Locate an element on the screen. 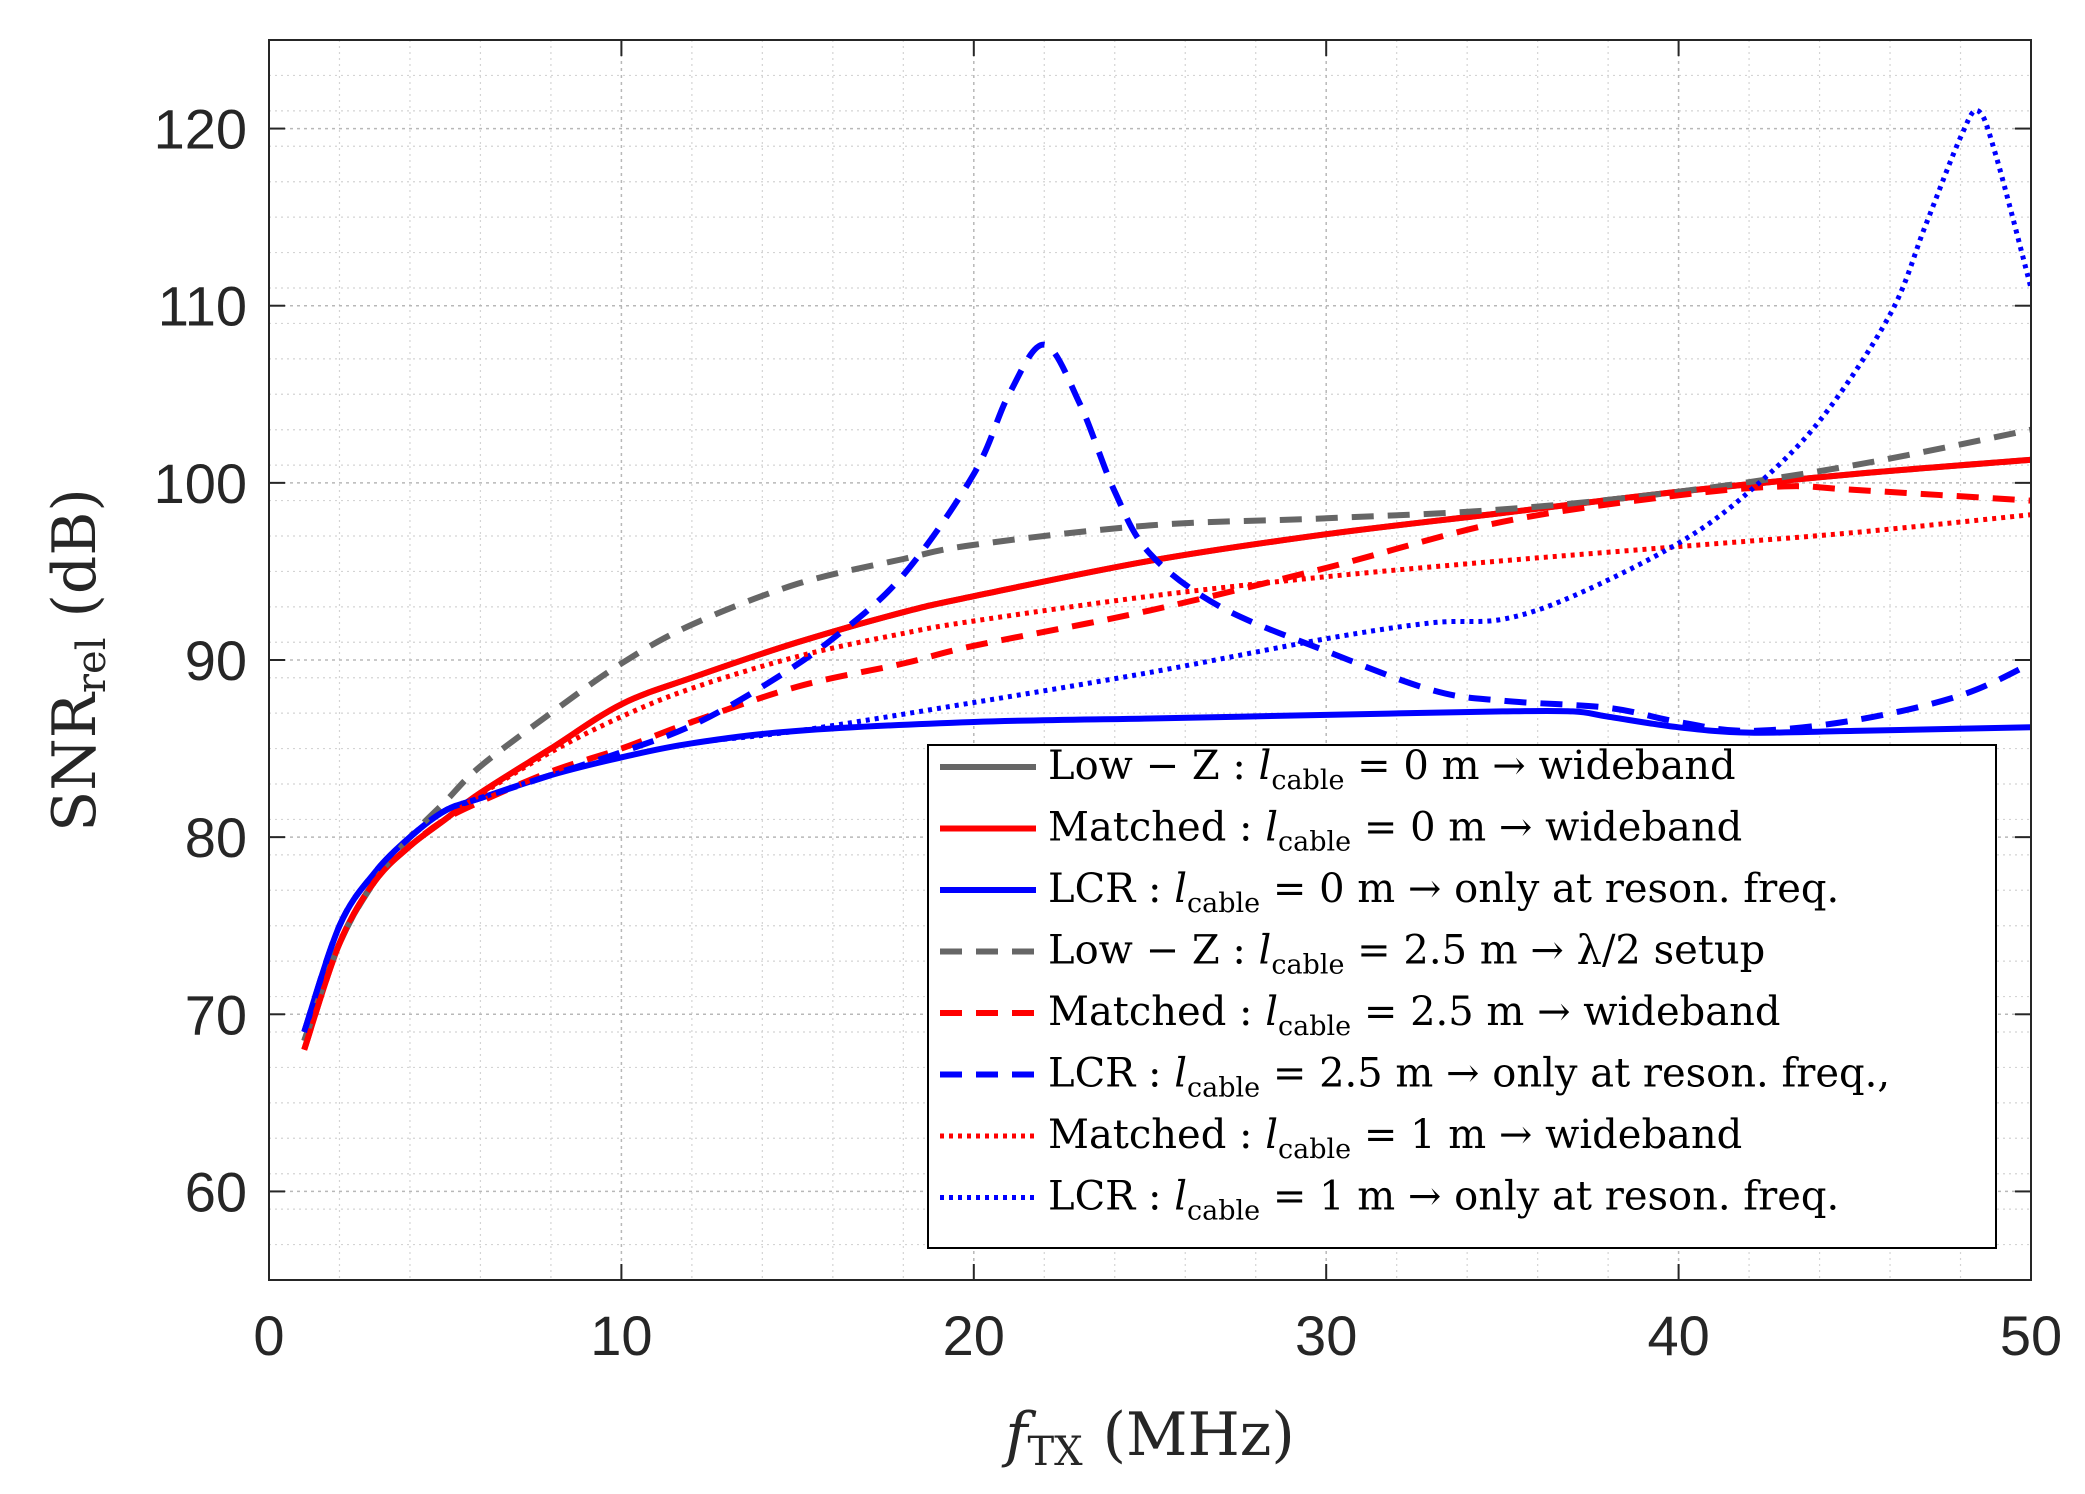 The height and width of the screenshot is (1494, 2085). y-tick-label: 60 is located at coordinates (216, 1191).